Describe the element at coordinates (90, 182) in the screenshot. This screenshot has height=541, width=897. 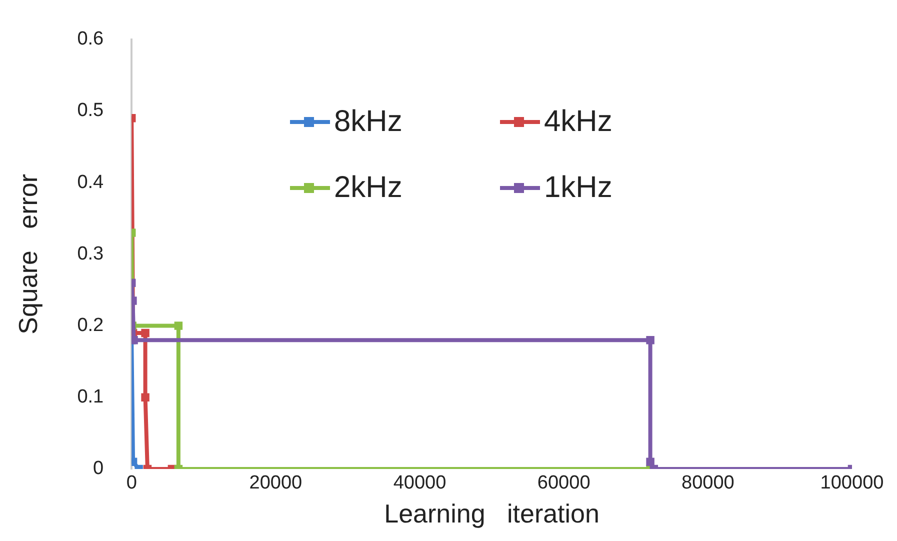
I see `y-tick-label: 0.4` at that location.